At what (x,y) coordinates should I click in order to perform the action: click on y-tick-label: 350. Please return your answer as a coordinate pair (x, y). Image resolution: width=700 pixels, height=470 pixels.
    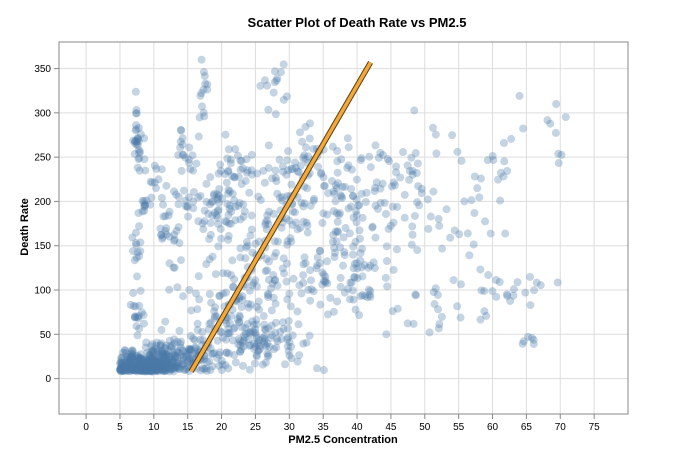
    Looking at the image, I should click on (42, 69).